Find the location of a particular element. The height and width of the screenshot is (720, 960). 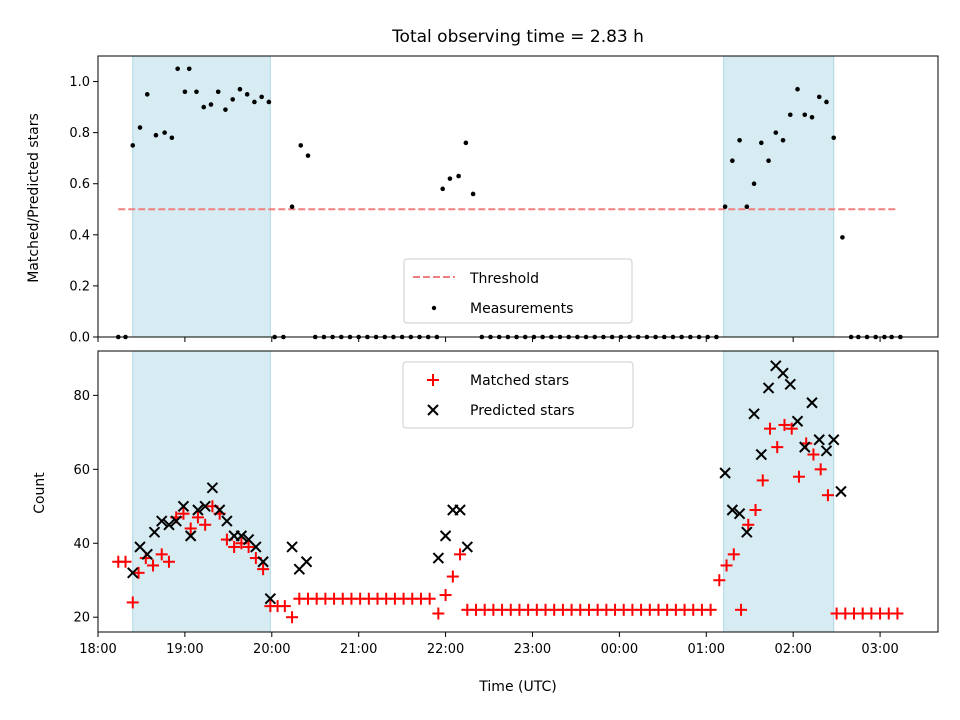

x-tick-label: 03:00 is located at coordinates (879, 649).